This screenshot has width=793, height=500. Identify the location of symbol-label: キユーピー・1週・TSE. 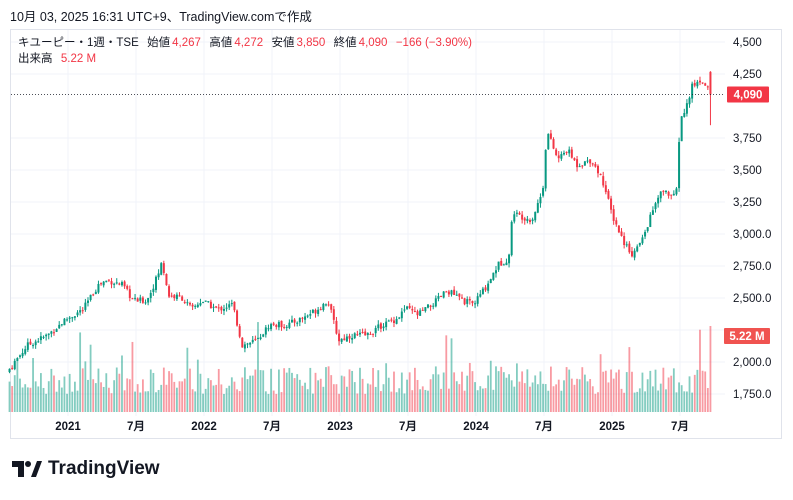
(78, 43).